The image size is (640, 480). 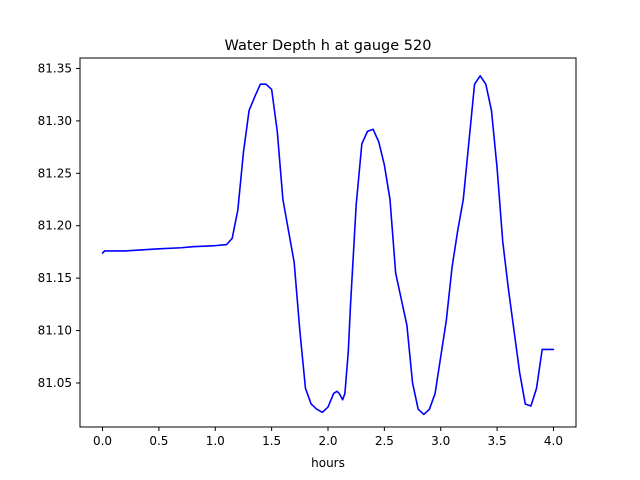 I want to click on y-axis: 81.05 81.10 81.15 81.20 81.25 81.30 81.35, so click(x=59, y=225).